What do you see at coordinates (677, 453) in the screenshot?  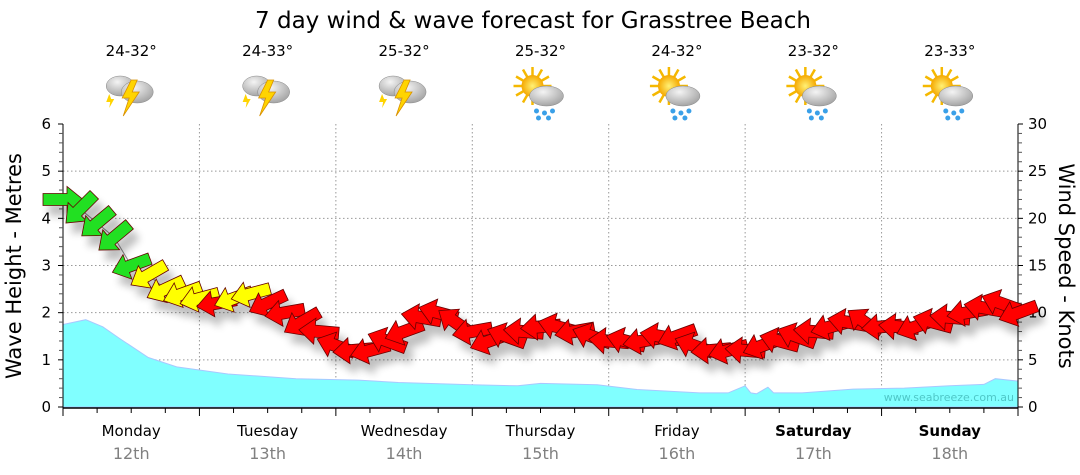 I see `date-label: 16th` at bounding box center [677, 453].